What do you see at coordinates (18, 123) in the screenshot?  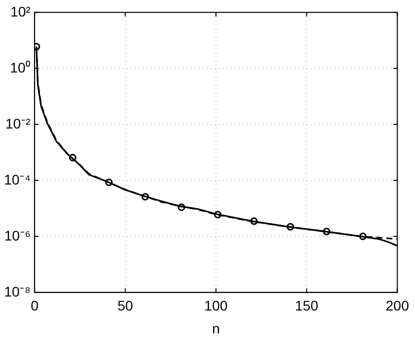 I see `y-tick-label: 10⁻²` at bounding box center [18, 123].